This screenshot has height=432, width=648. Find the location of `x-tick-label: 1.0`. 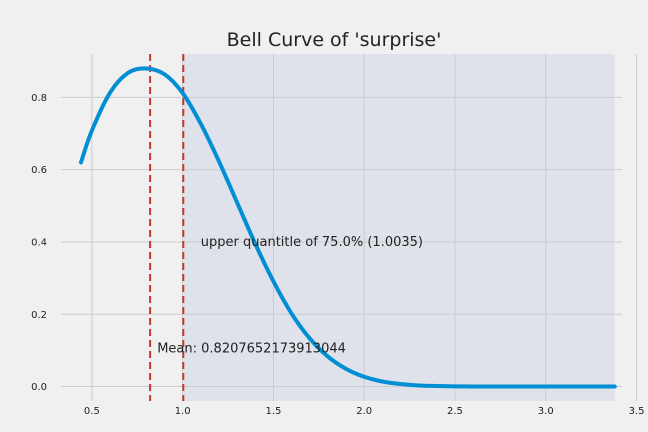

x-tick-label: 1.0 is located at coordinates (183, 411).